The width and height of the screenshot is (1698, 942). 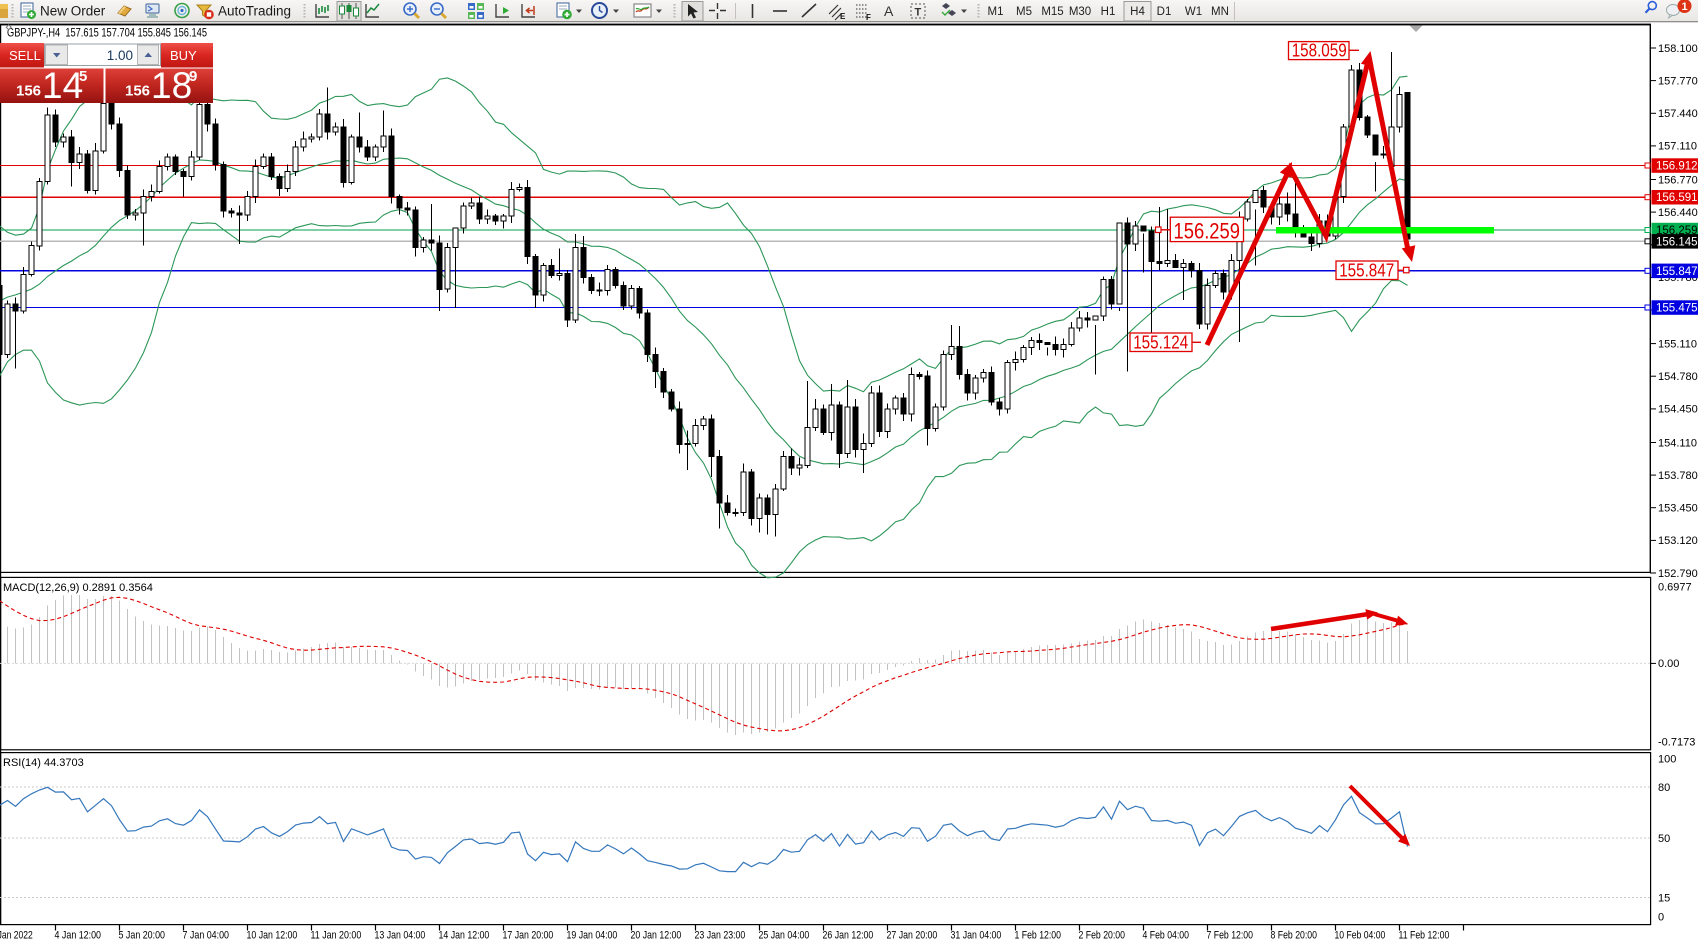 What do you see at coordinates (868, 17) in the screenshot?
I see `svg-text: F` at bounding box center [868, 17].